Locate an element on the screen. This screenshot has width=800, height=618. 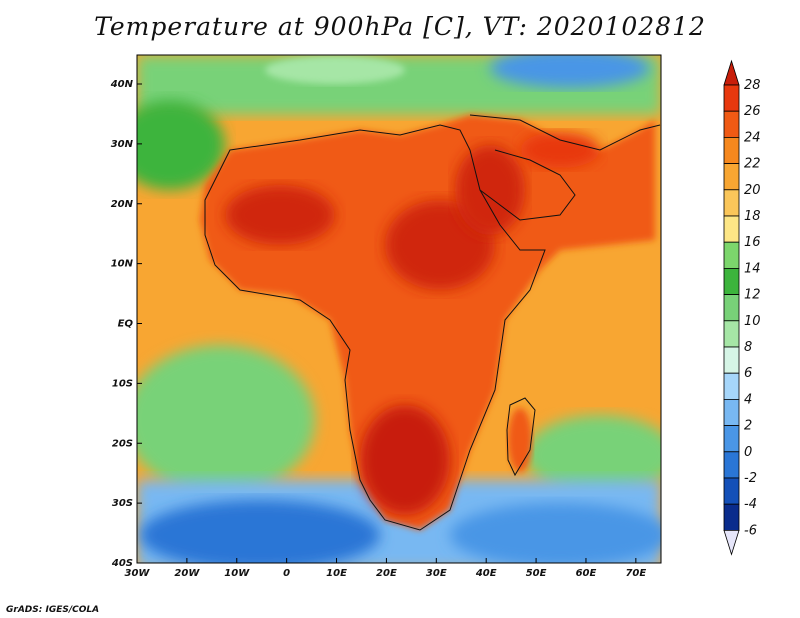
colorbar-level-label: 20 is located at coordinates (752, 190).